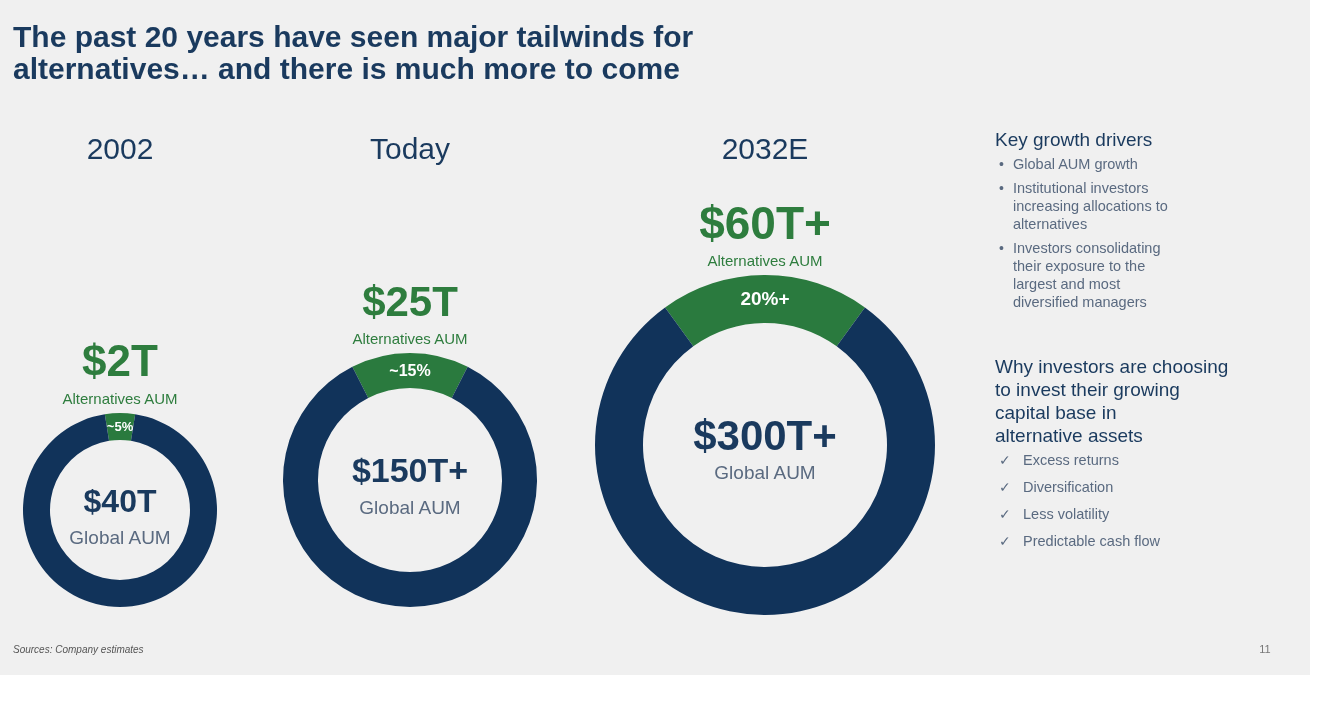  Describe the element at coordinates (1074, 139) in the screenshot. I see `text: Key growth drivers` at that location.